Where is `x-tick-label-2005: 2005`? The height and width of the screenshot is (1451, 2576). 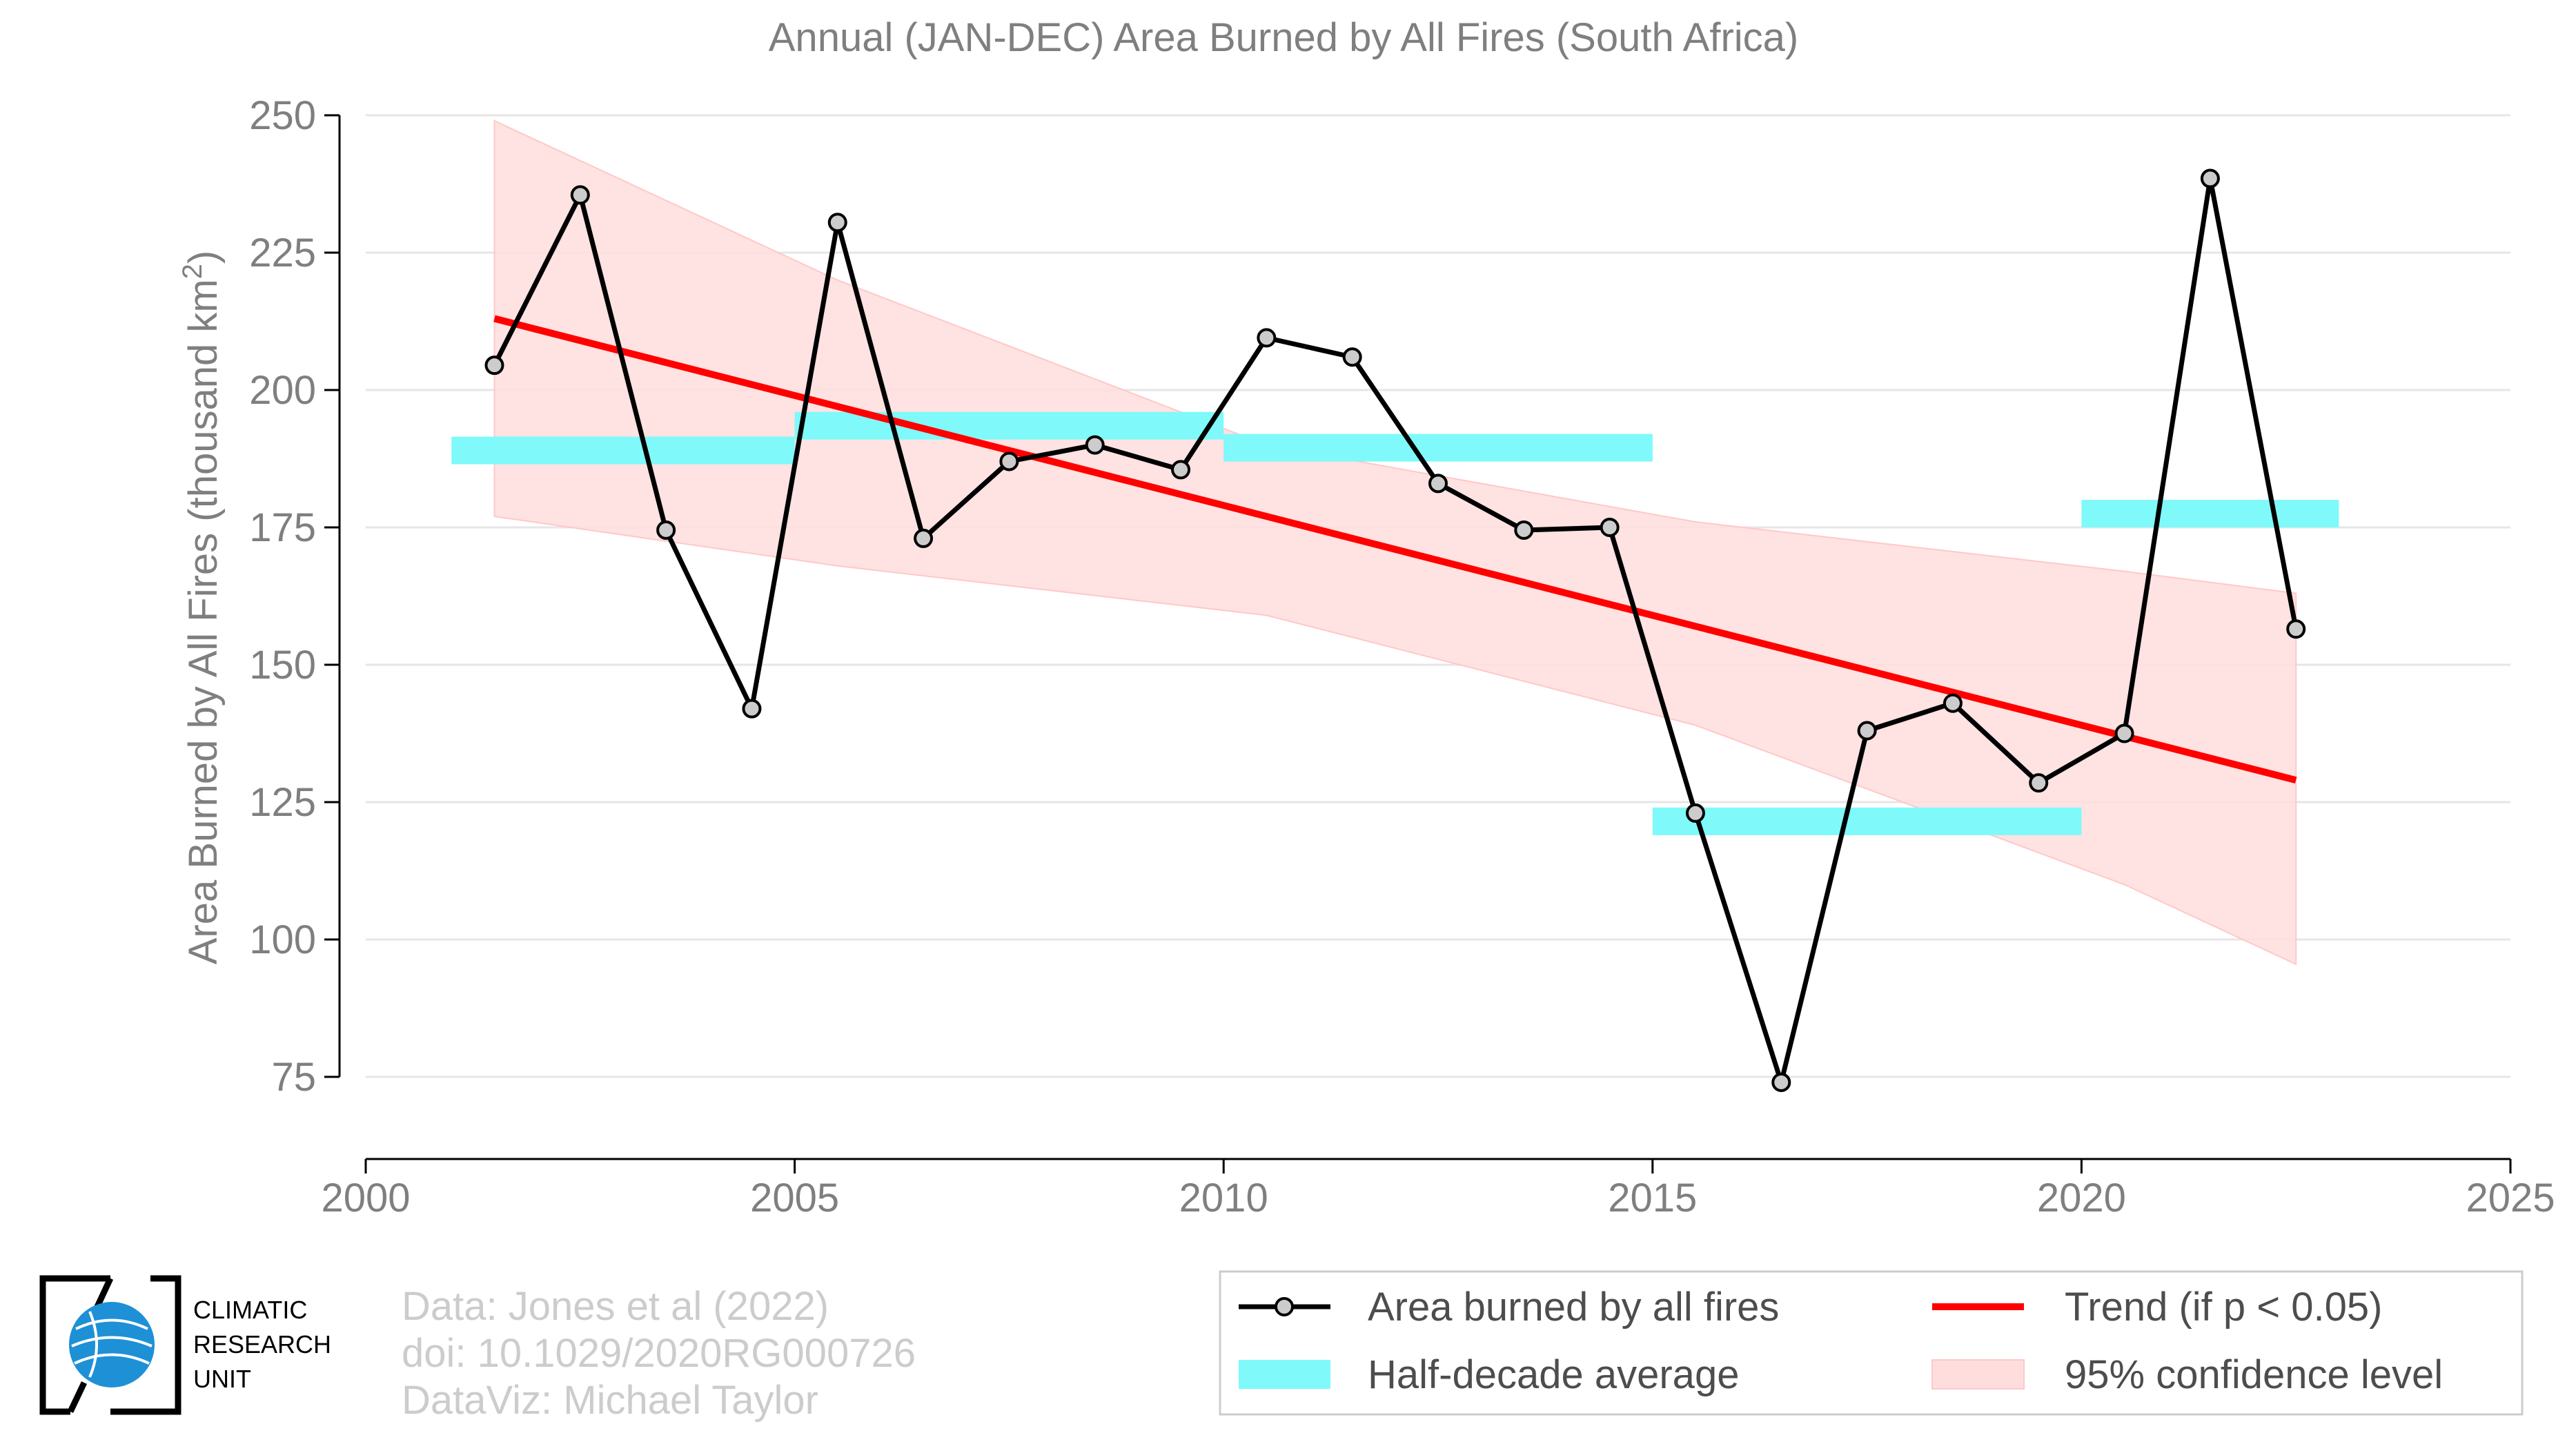
x-tick-label-2005: 2005 is located at coordinates (794, 1198).